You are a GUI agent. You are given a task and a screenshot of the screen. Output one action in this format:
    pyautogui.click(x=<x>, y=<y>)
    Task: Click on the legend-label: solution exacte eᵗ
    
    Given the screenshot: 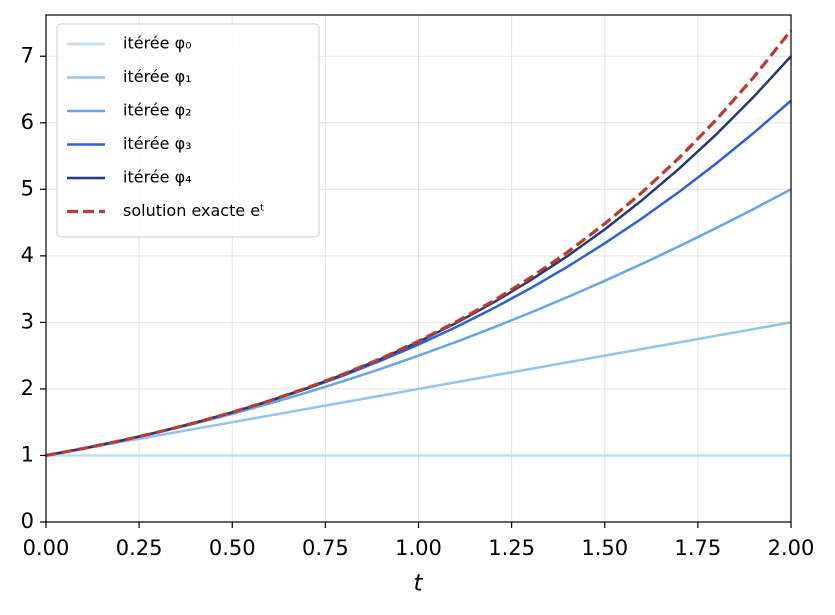 What is the action you would take?
    pyautogui.click(x=194, y=210)
    